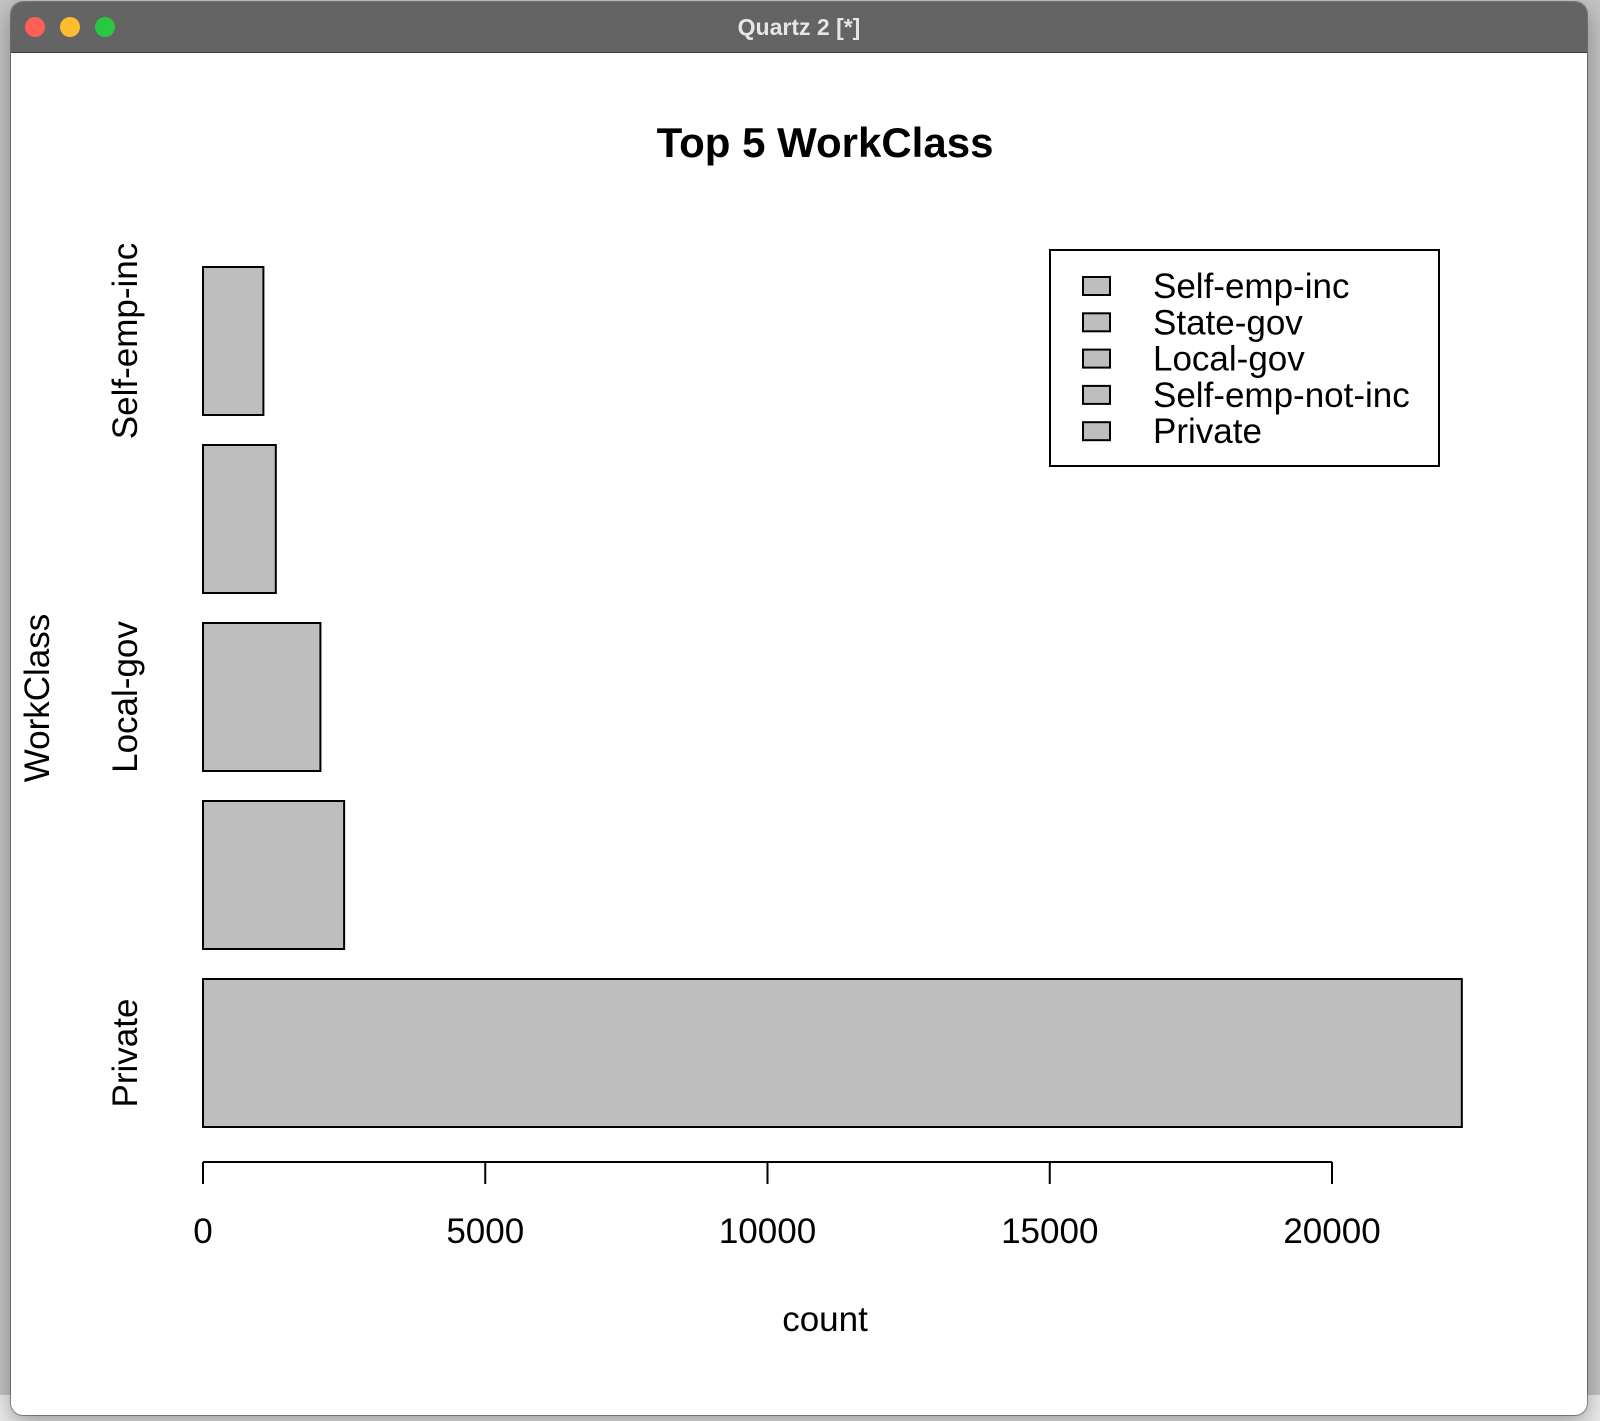 The height and width of the screenshot is (1421, 1600). I want to click on legend-label-self-emp-inc: Self-emp-inc, so click(1251, 286).